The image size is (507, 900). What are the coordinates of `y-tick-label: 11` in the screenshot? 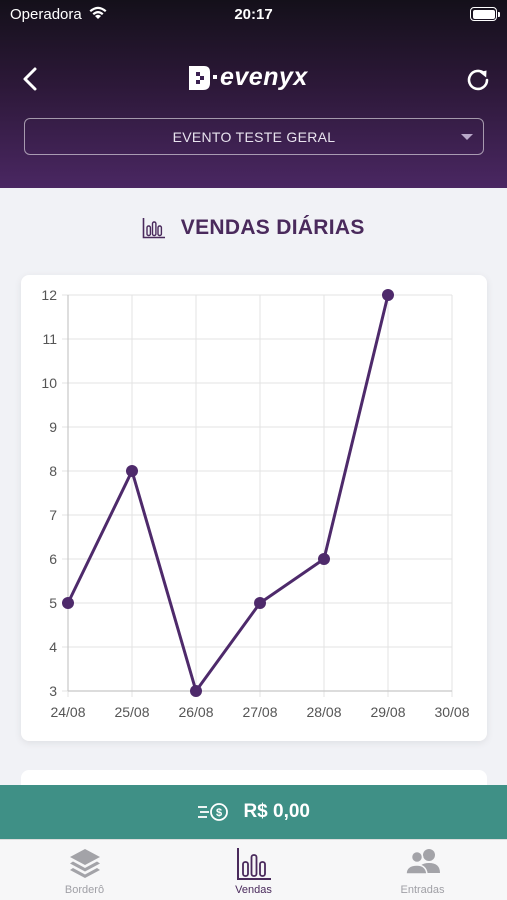 It's located at (49, 339).